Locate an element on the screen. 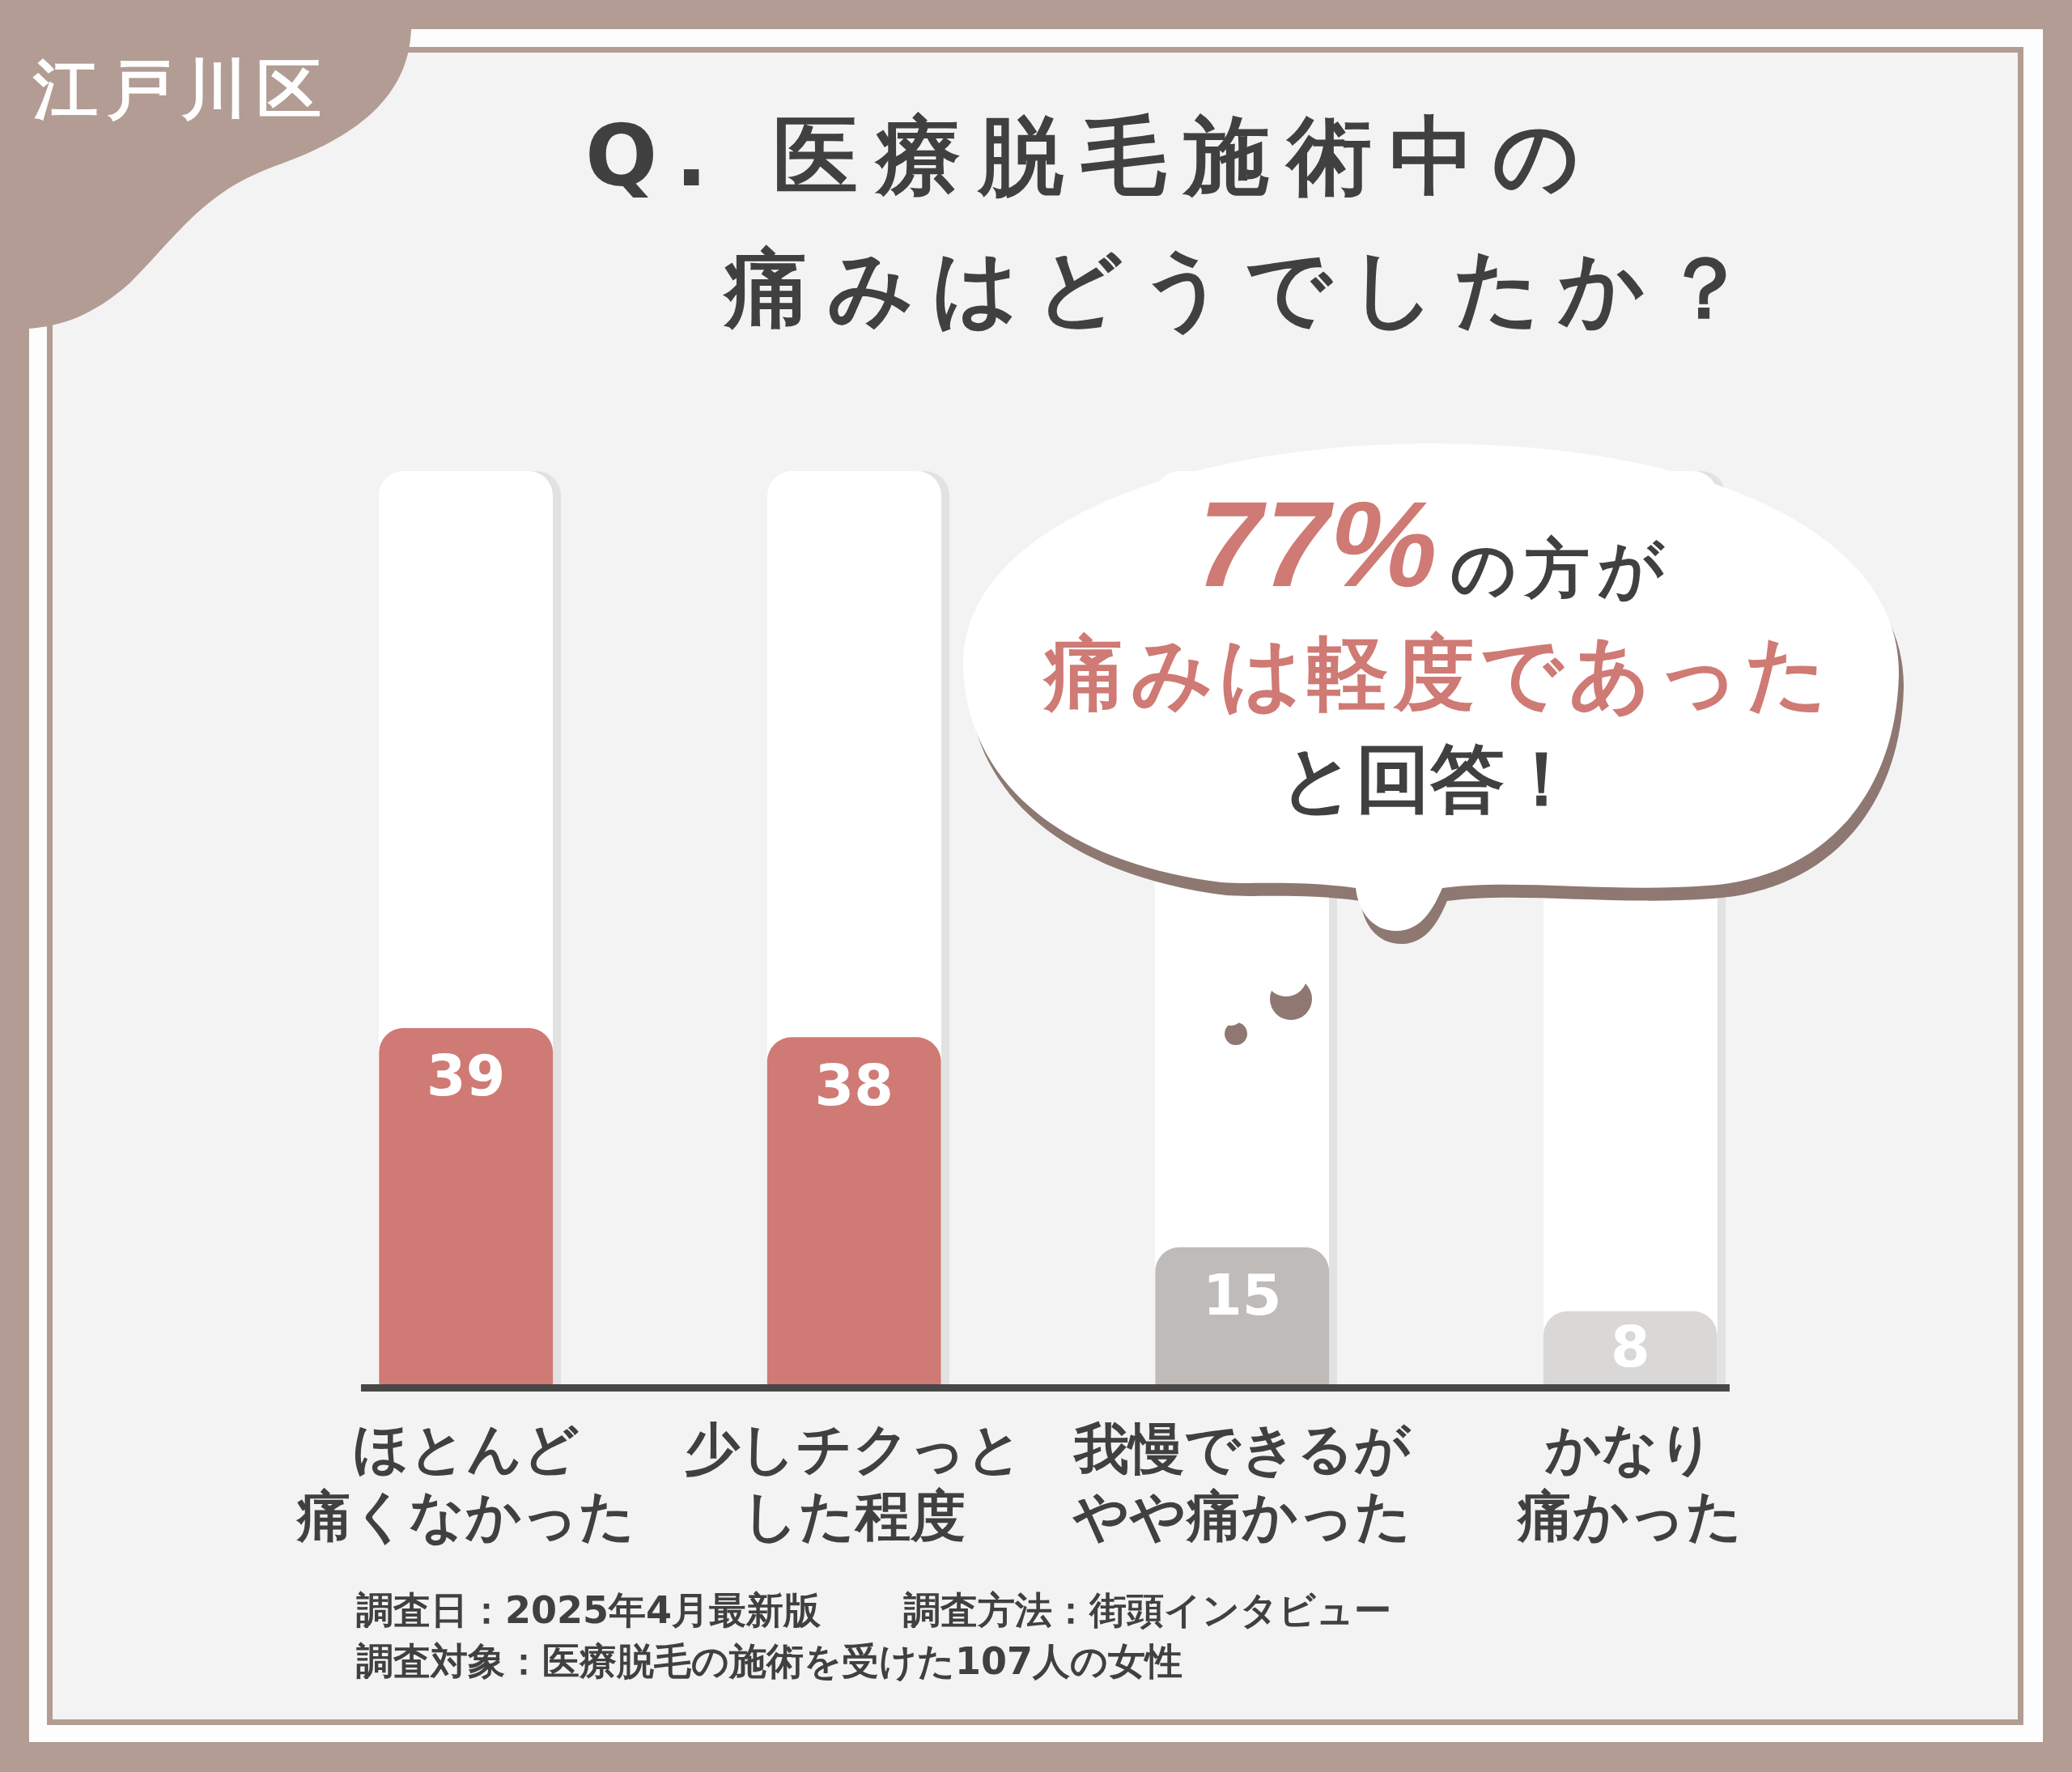  x-tick-label: ほとんど痛くなかった is located at coordinates (465, 1483).